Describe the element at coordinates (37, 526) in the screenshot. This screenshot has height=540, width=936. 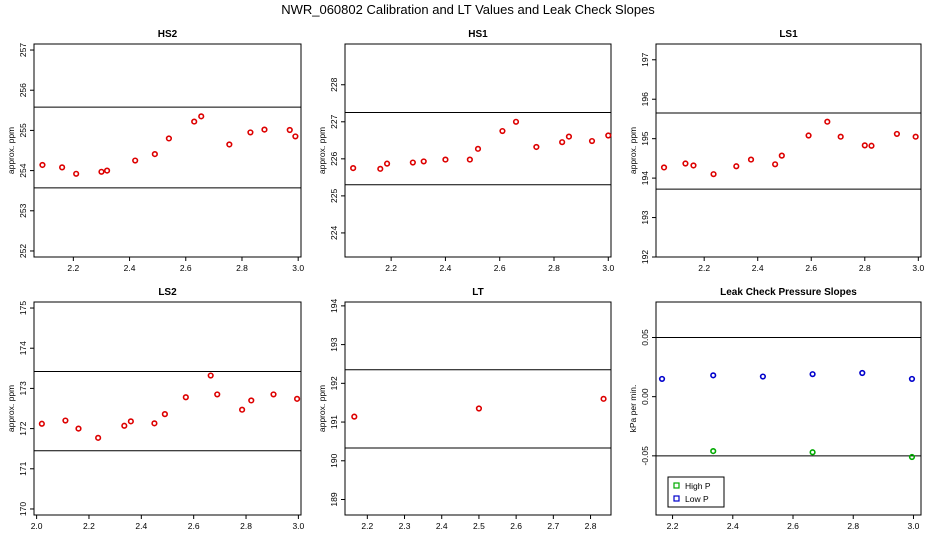
I see `x-tick-label: 2.0` at that location.